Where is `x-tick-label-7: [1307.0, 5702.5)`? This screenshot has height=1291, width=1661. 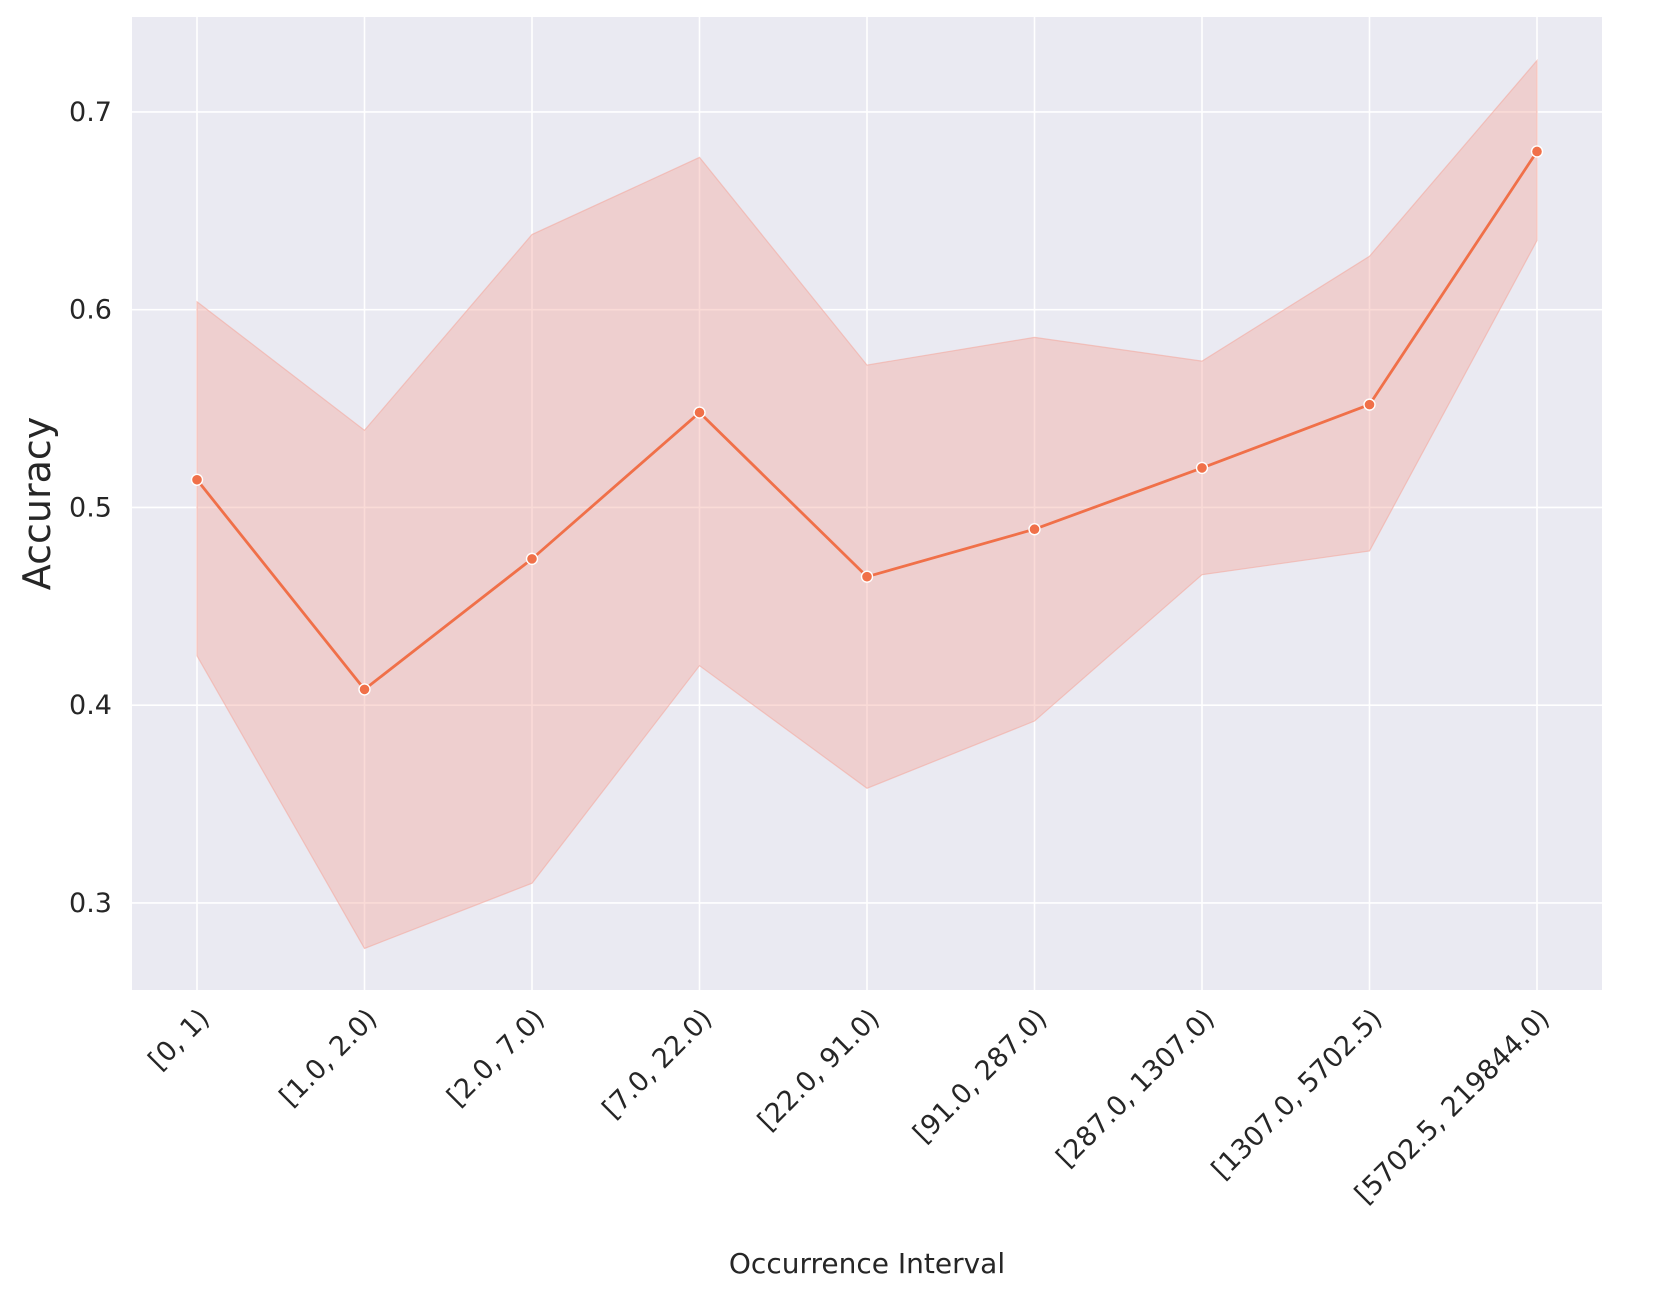 x-tick-label-7: [1307.0, 5702.5) is located at coordinates (1297, 1094).